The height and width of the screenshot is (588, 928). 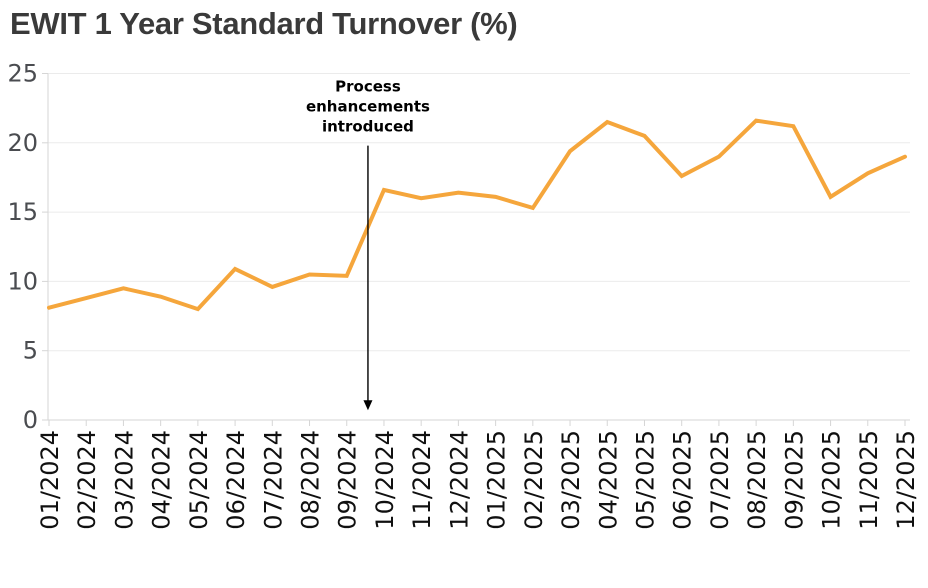 What do you see at coordinates (162, 480) in the screenshot?
I see `x-tick-label: 04/2024` at bounding box center [162, 480].